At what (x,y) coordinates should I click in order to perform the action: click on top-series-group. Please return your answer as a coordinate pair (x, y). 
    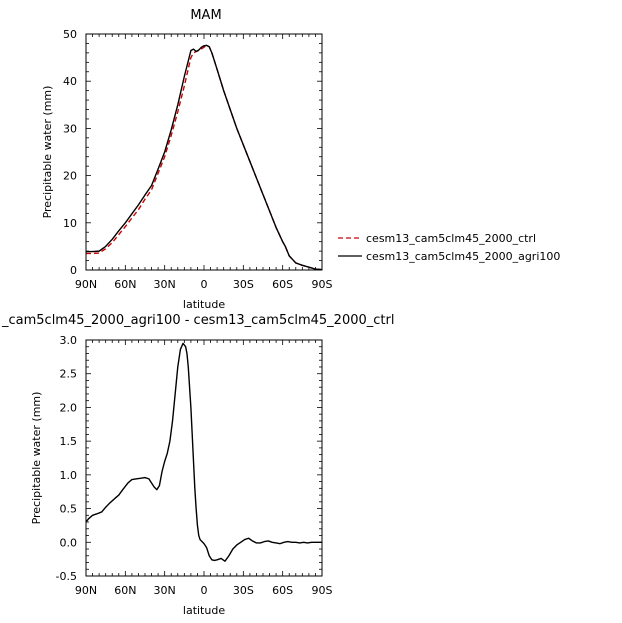
    Looking at the image, I should click on (204, 157).